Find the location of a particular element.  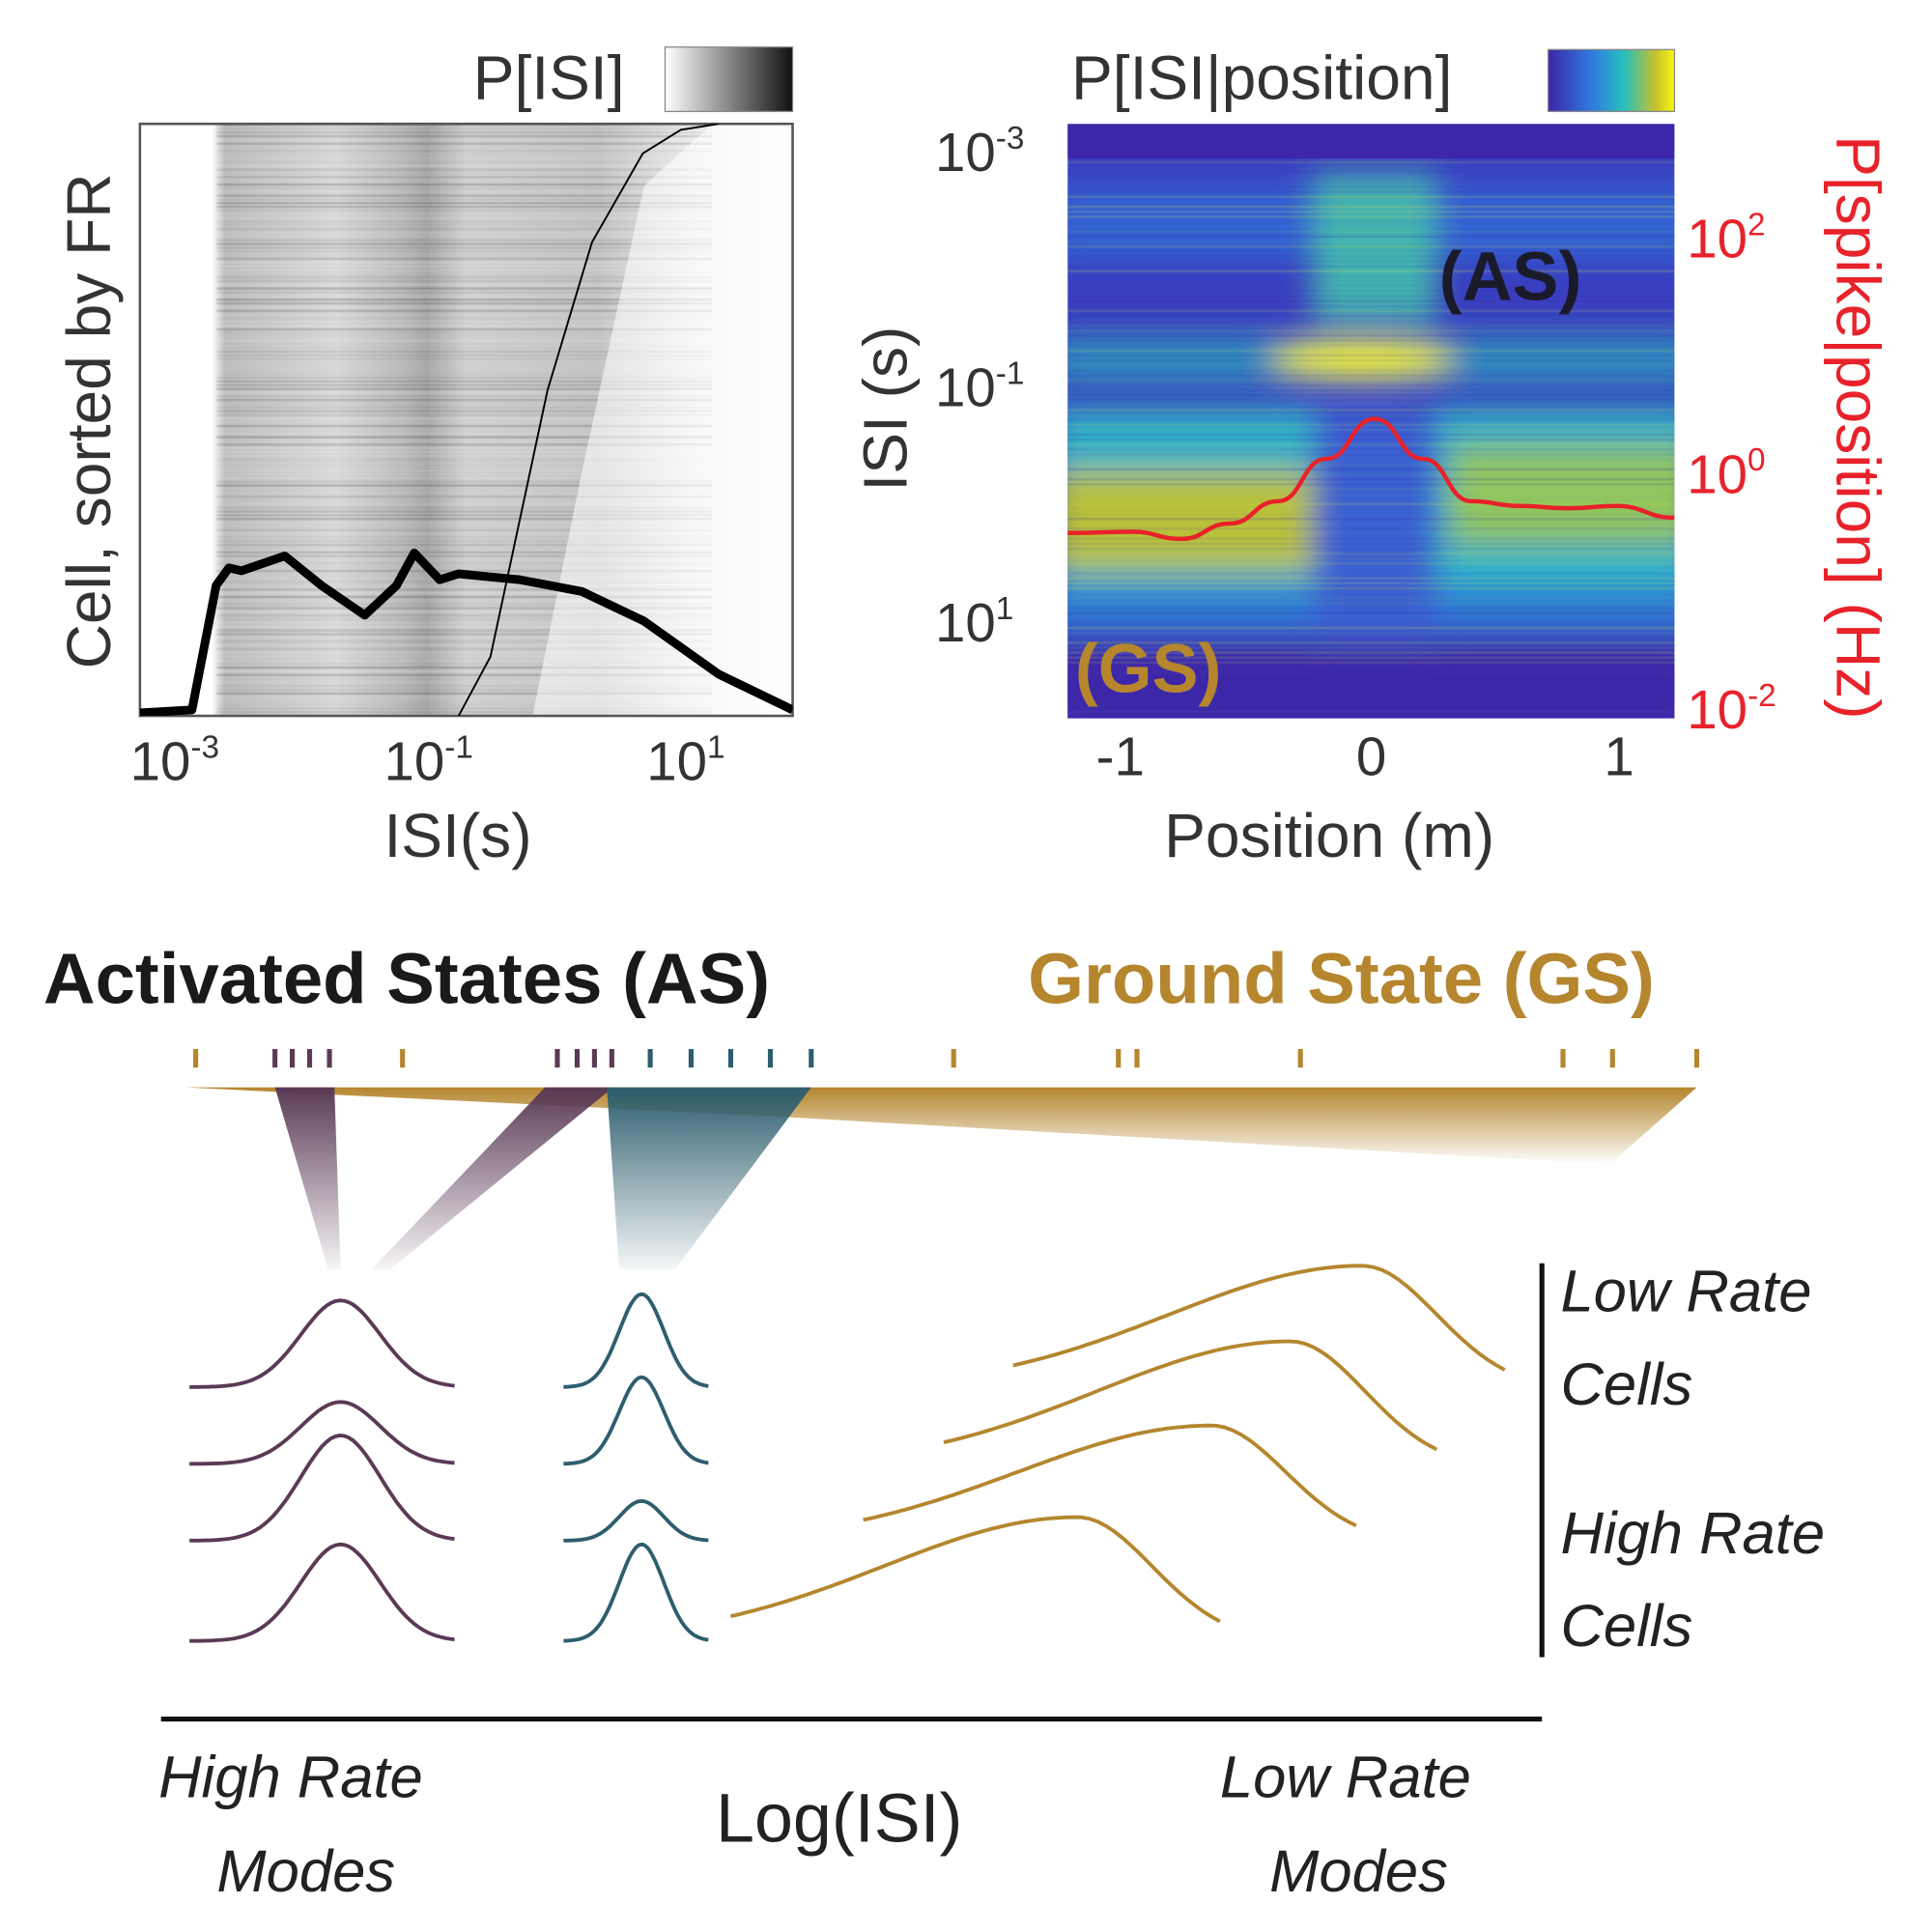

position-tick: 0 is located at coordinates (1371, 757).